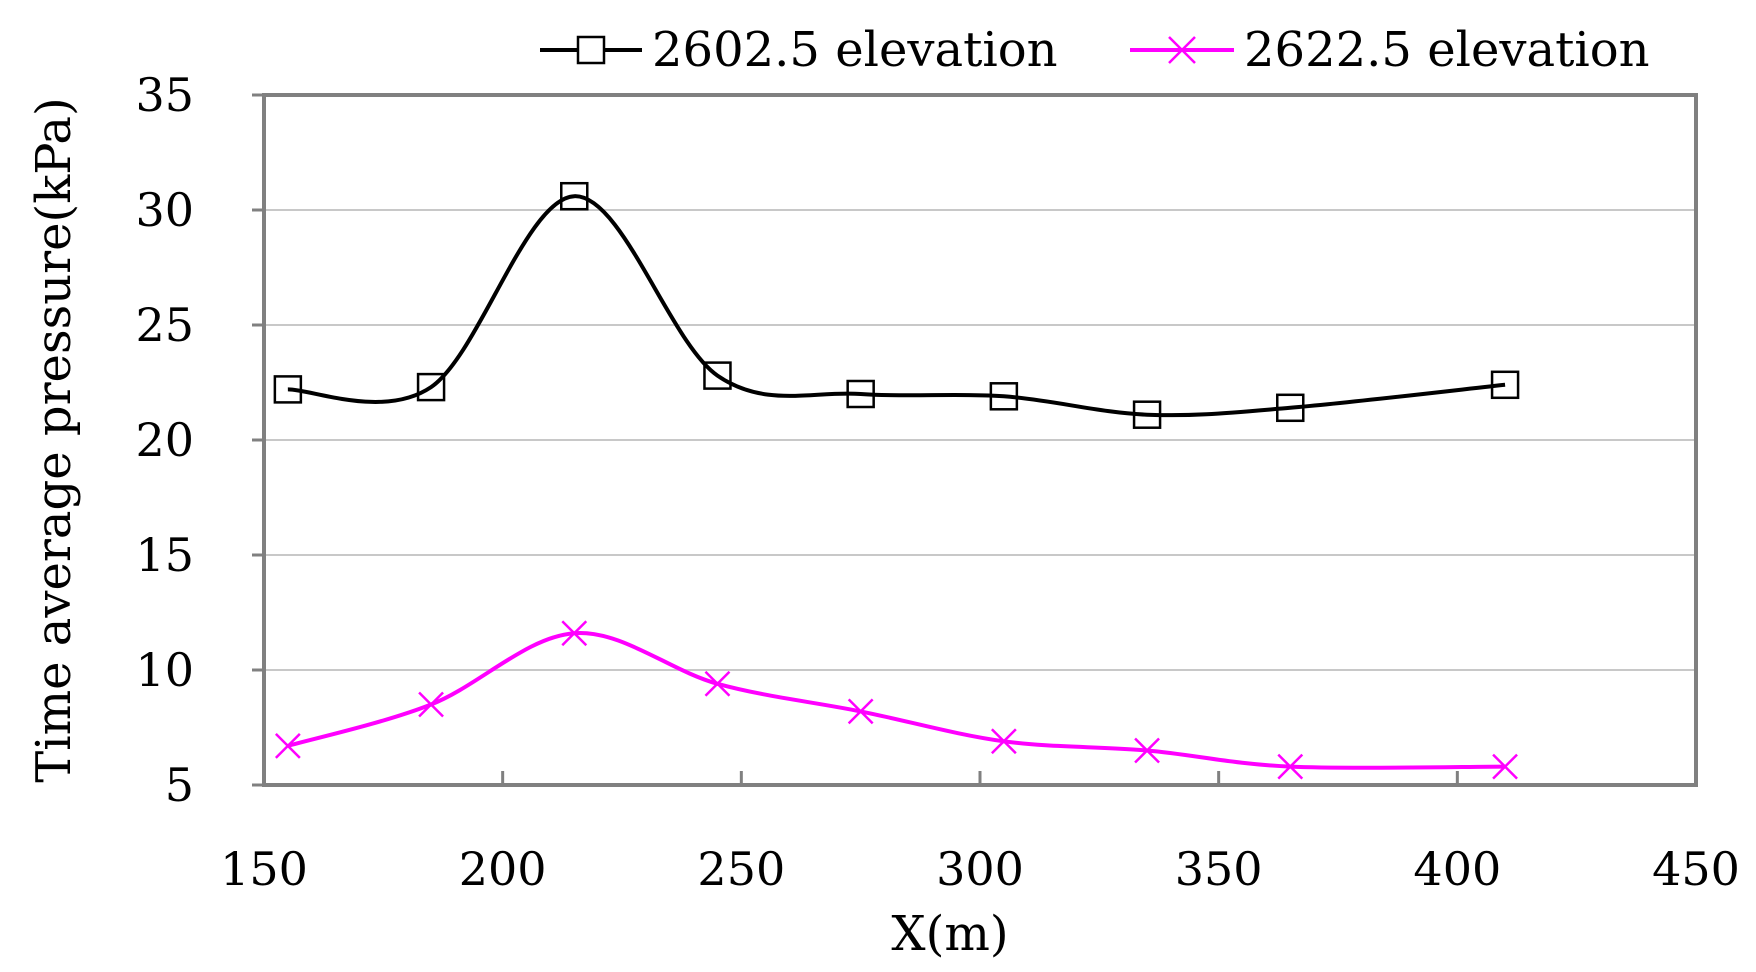 The width and height of the screenshot is (1756, 972). Describe the element at coordinates (1182, 50) in the screenshot. I see `legend-marker-x` at that location.